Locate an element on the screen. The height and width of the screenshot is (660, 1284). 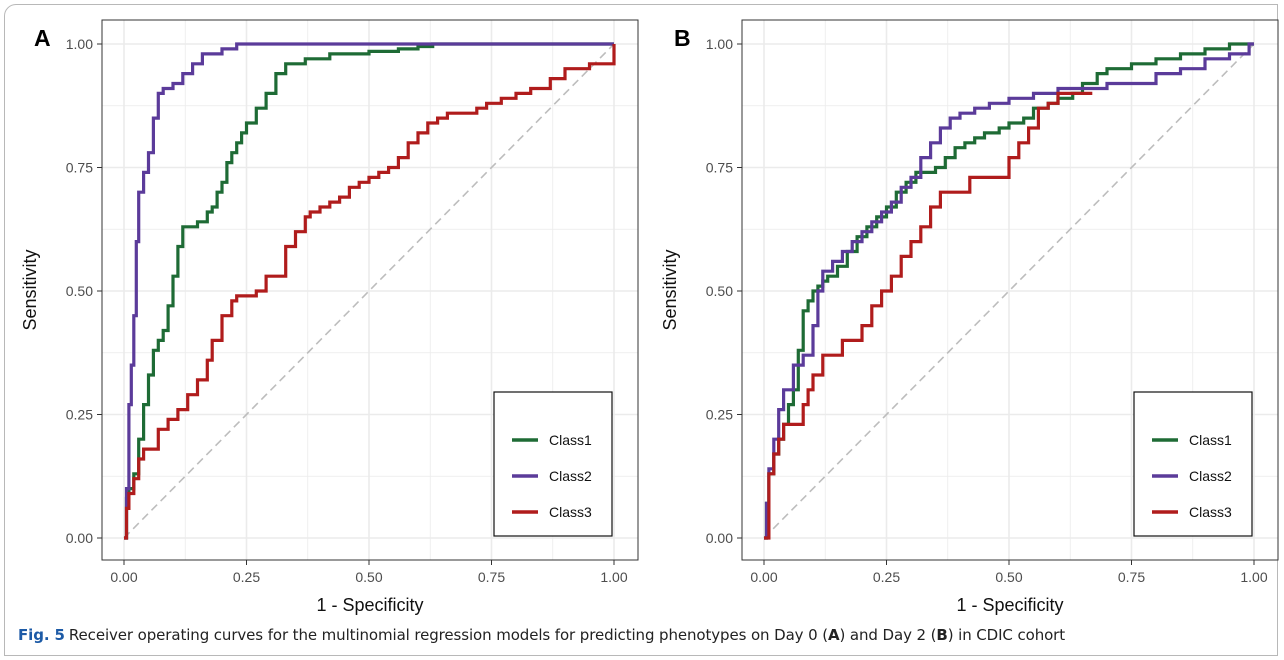
panel-a-panel-label: A is located at coordinates (42, 38).